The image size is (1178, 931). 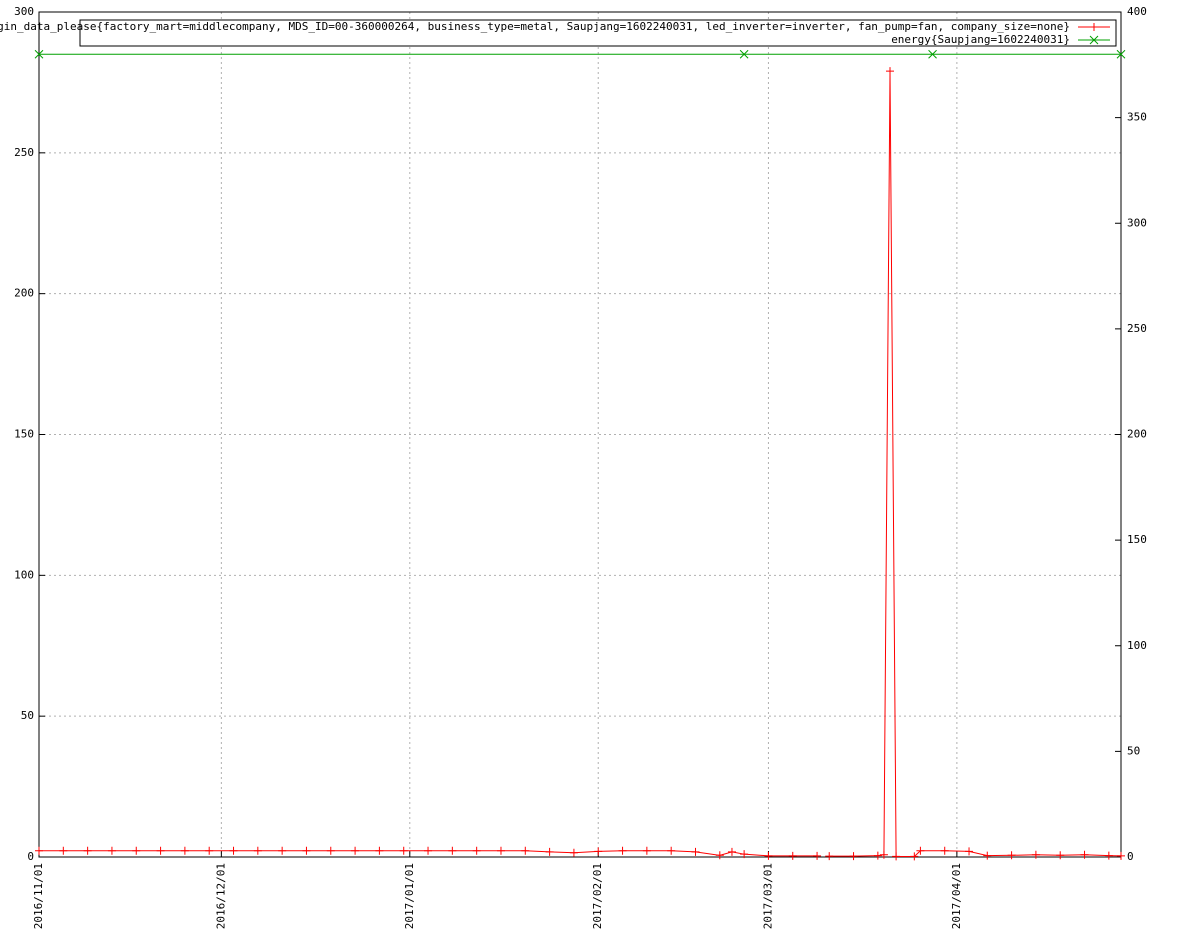 I want to click on legend-box, so click(x=598, y=33).